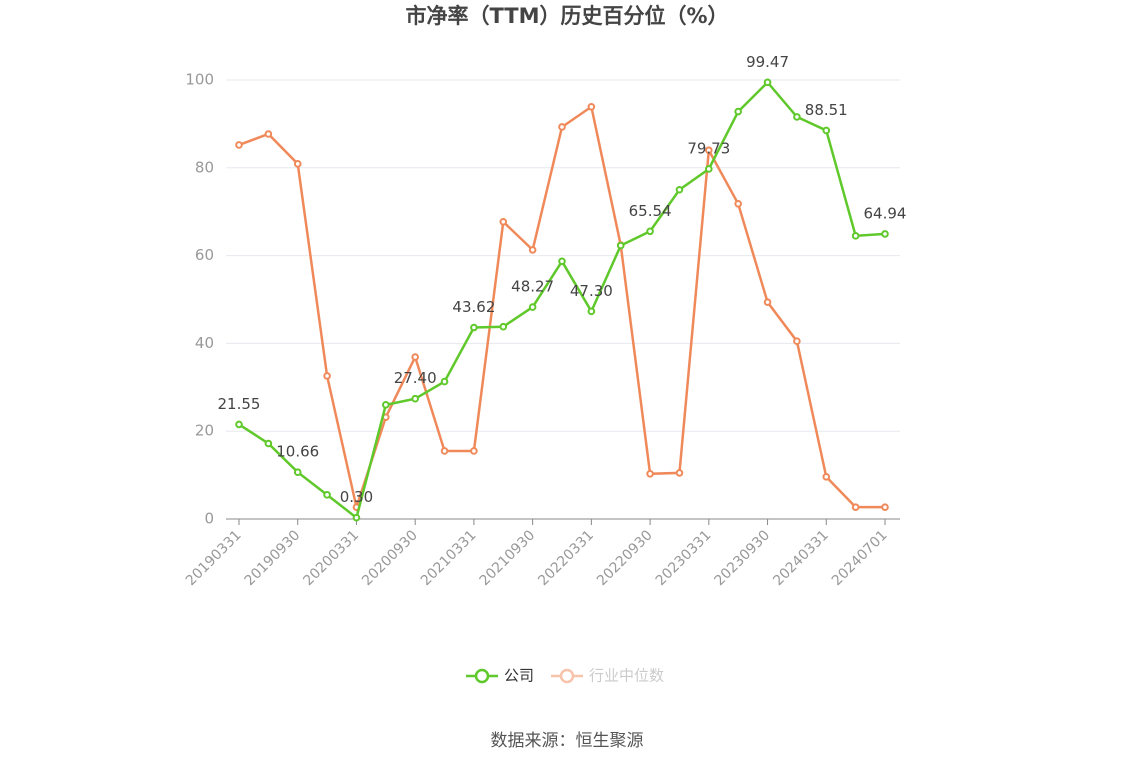  I want to click on y-tick-label: 60, so click(204, 255).